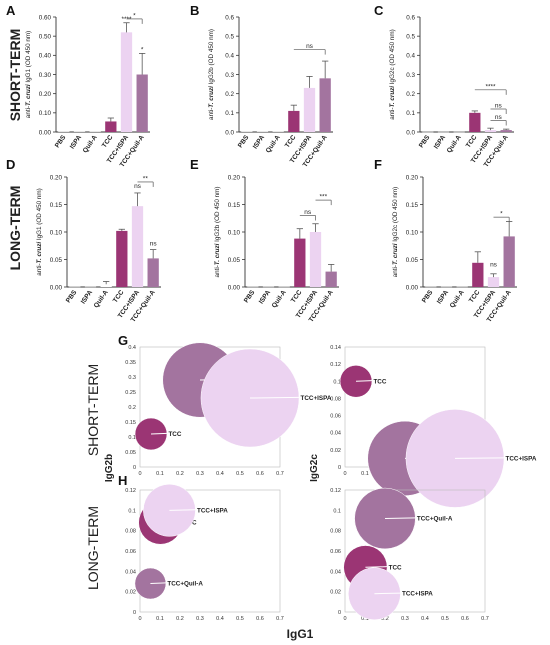 The image size is (550, 645). Describe the element at coordinates (339, 613) in the screenshot. I see `y-tick-label: 0` at that location.